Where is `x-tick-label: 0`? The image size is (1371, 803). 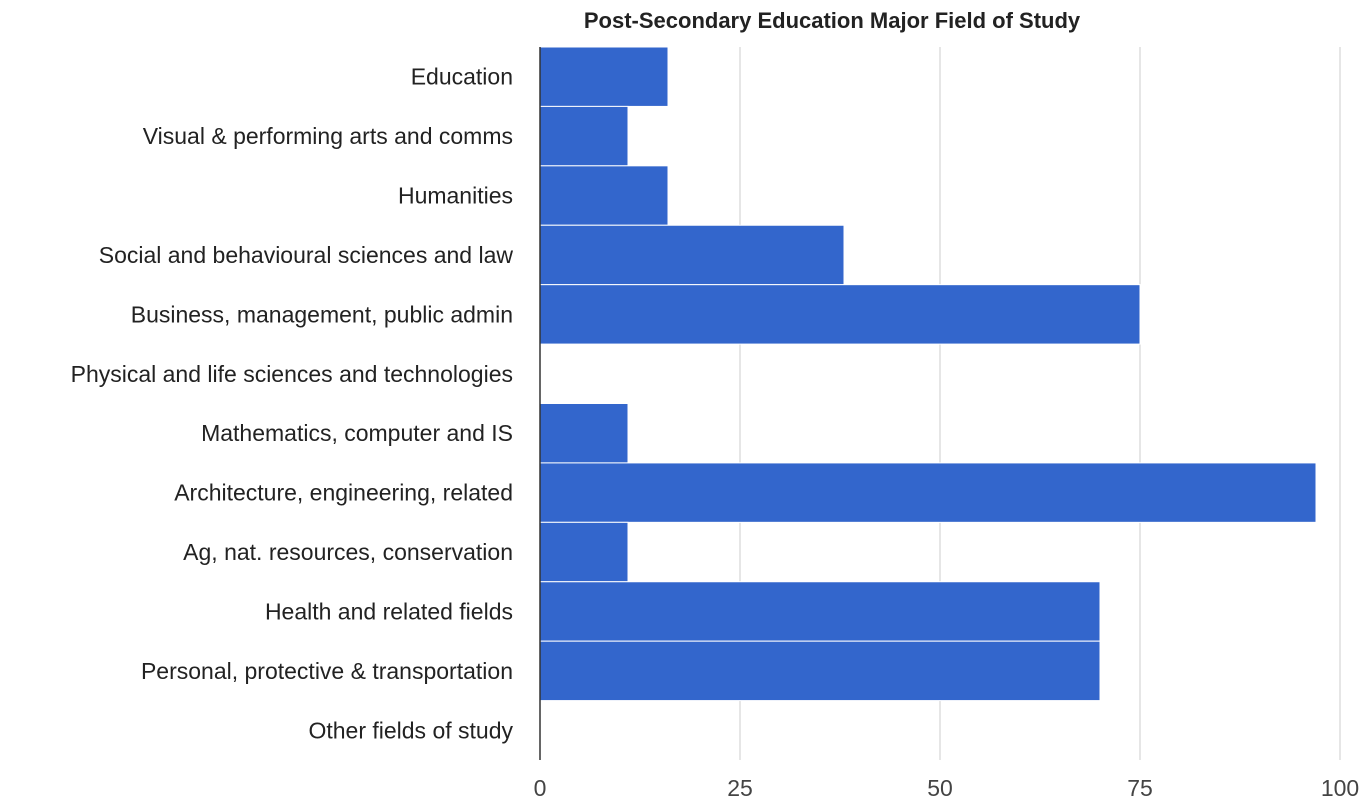
x-tick-label: 0 is located at coordinates (540, 788).